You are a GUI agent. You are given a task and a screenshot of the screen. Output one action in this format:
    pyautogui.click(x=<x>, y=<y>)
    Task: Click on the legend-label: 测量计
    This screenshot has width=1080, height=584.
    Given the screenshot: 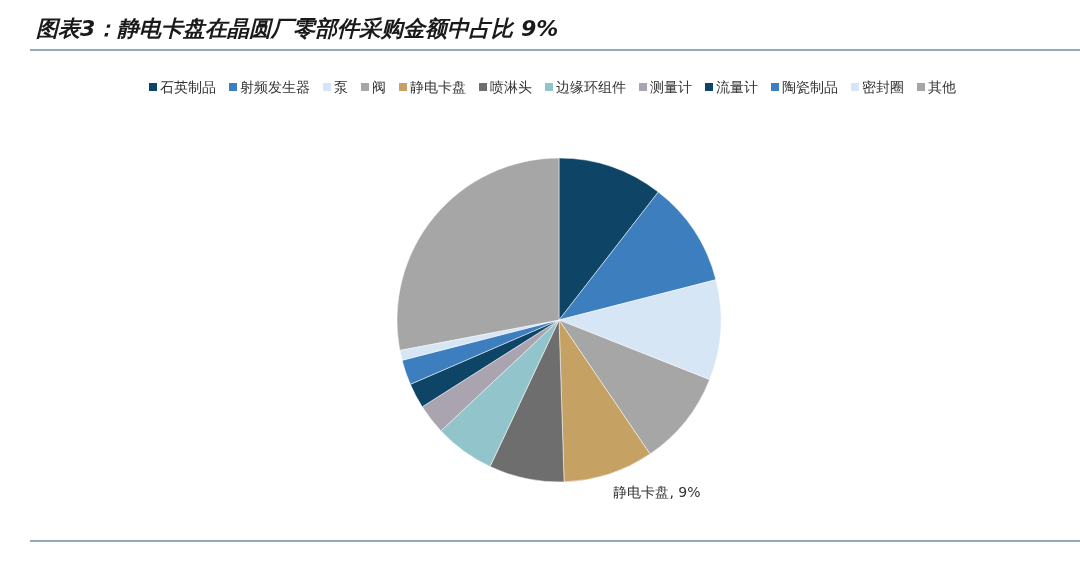 What is the action you would take?
    pyautogui.click(x=671, y=87)
    